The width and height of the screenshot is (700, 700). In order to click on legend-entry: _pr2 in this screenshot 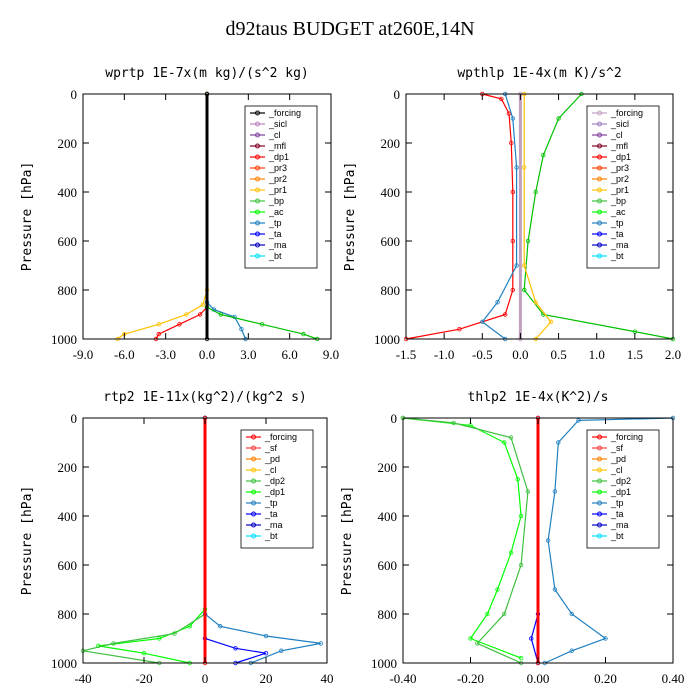, I will do `click(277, 179)`.